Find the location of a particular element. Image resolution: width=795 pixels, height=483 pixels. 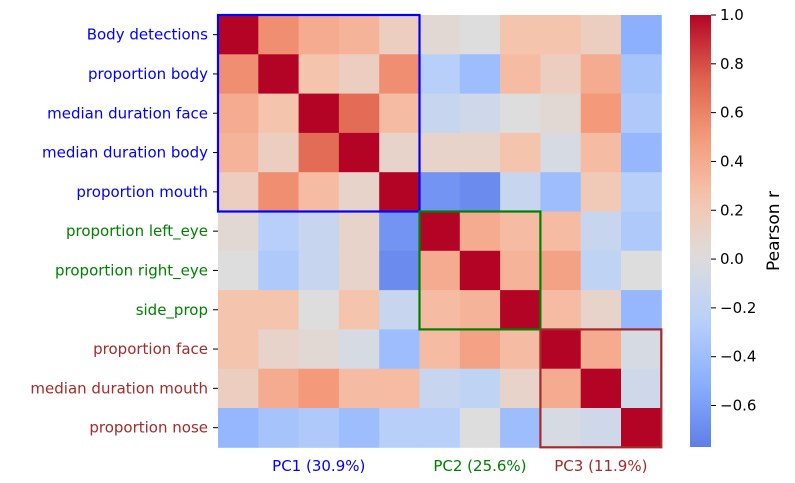

row-label: median duration mouth is located at coordinates (119, 388).